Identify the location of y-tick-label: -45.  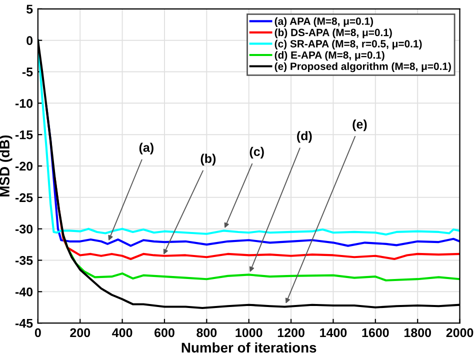
(24, 323).